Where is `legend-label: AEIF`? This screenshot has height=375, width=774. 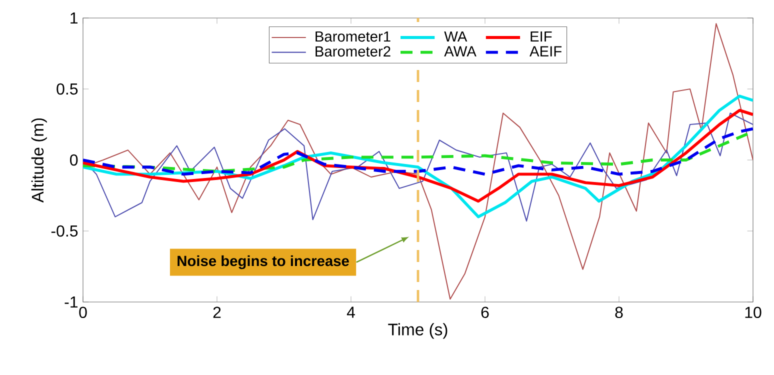
legend-label: AEIF is located at coordinates (546, 51).